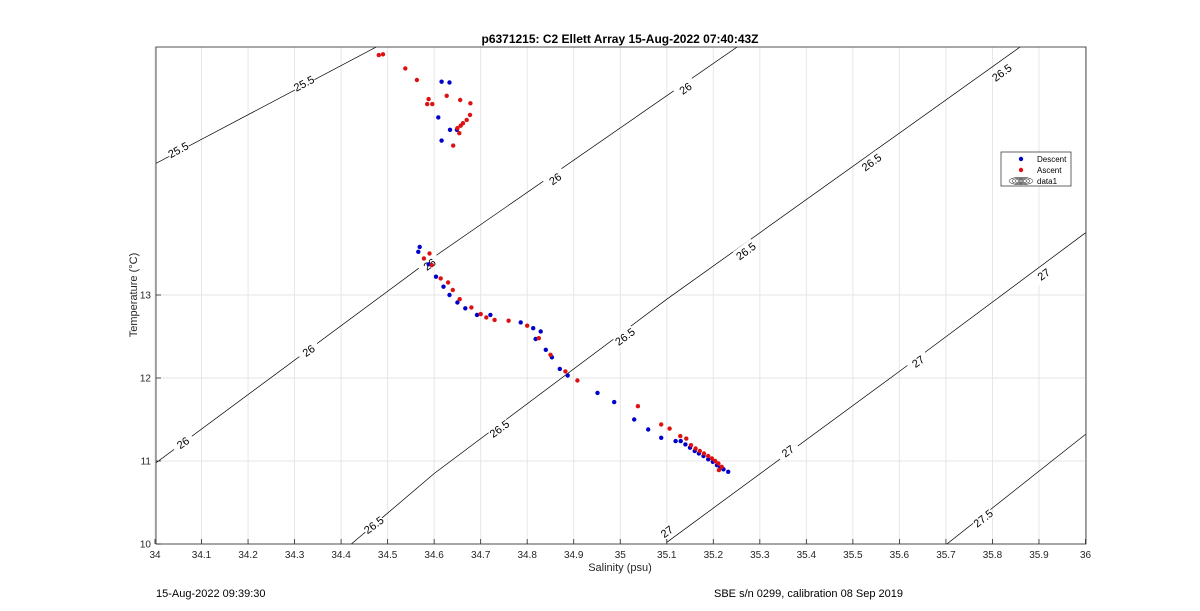 The image size is (1200, 611). What do you see at coordinates (388, 555) in the screenshot?
I see `x-tick-label: 34.5` at bounding box center [388, 555].